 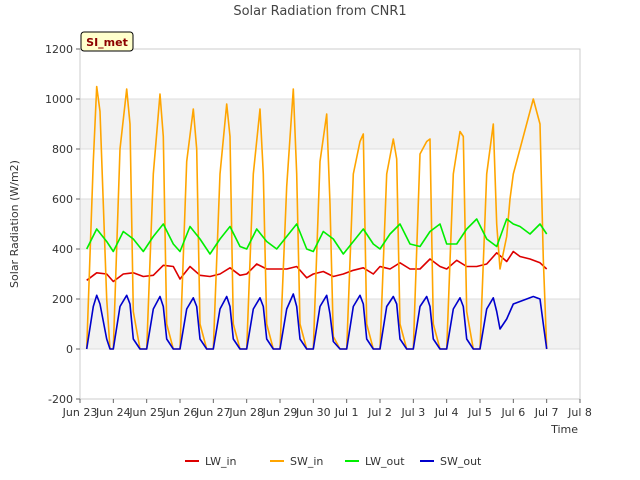 I want to click on annotation-text: SI_met, so click(x=107, y=42).